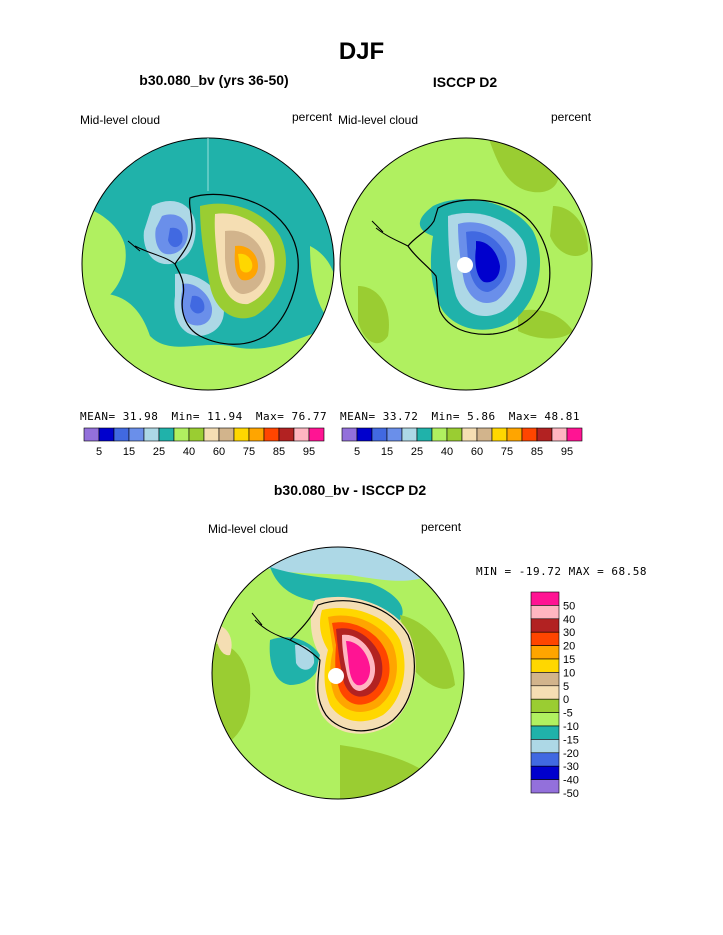  What do you see at coordinates (358, 663) in the screenshot?
I see `diff-region-magenta` at bounding box center [358, 663].